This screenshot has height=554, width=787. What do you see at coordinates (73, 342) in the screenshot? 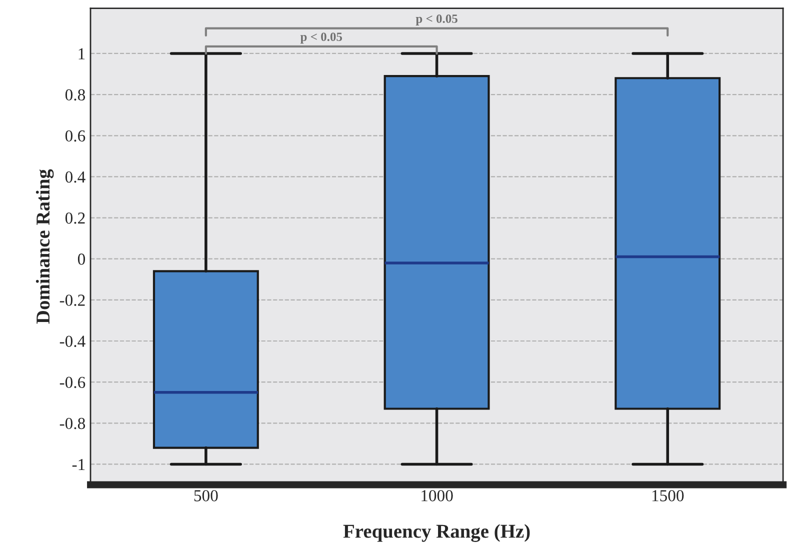
I see `y-tick-label: -0.4` at bounding box center [73, 342].